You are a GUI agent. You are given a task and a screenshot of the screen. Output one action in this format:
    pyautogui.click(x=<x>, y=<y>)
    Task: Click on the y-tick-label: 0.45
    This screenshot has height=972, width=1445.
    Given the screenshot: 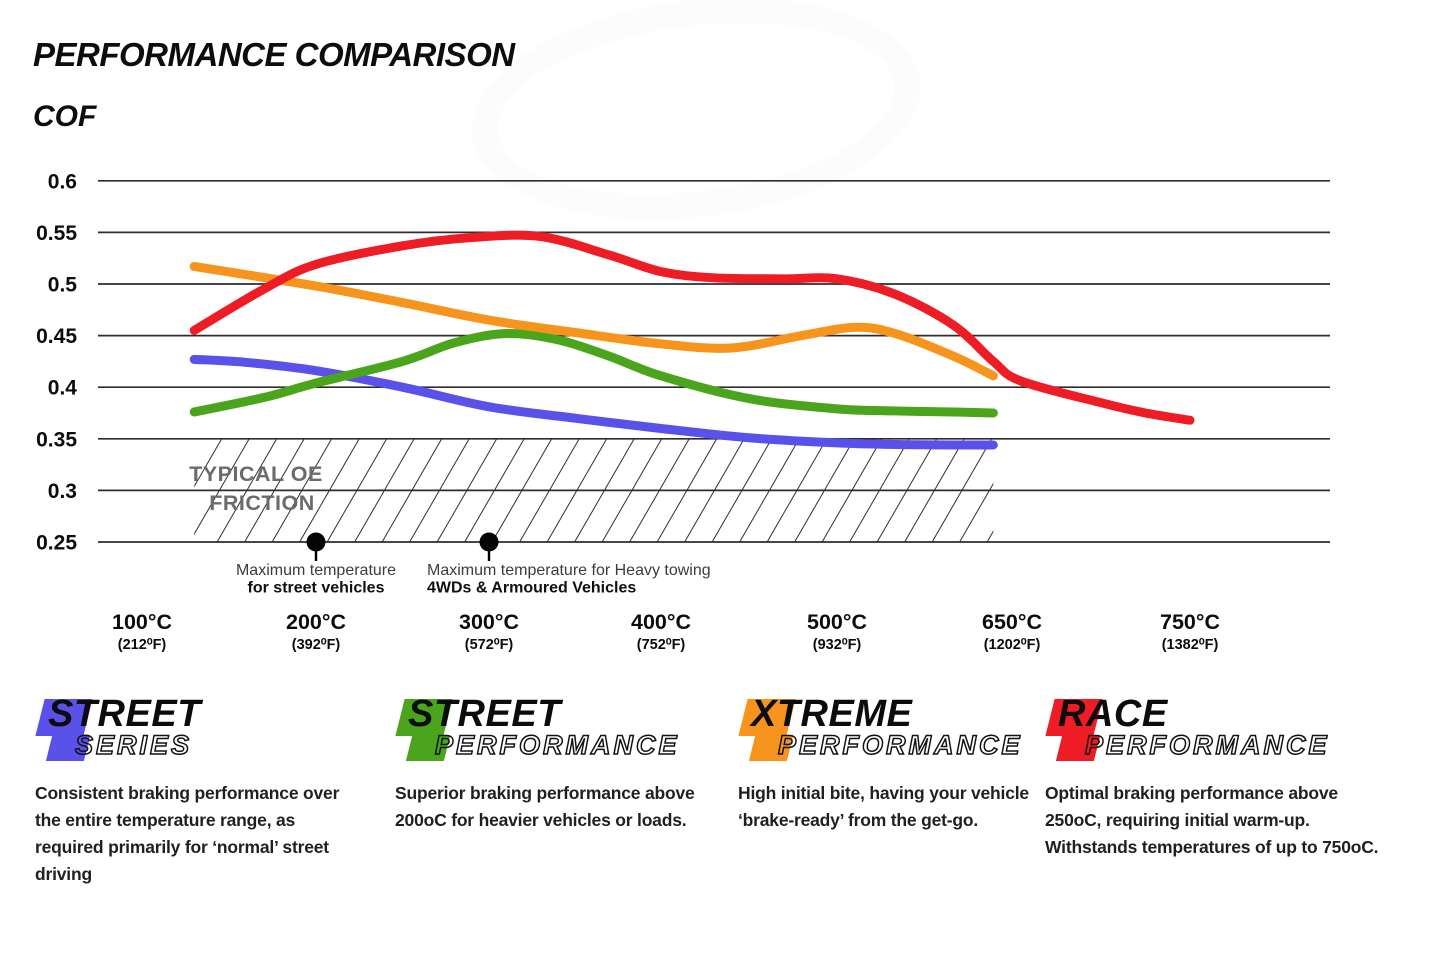 What is the action you would take?
    pyautogui.click(x=56, y=336)
    